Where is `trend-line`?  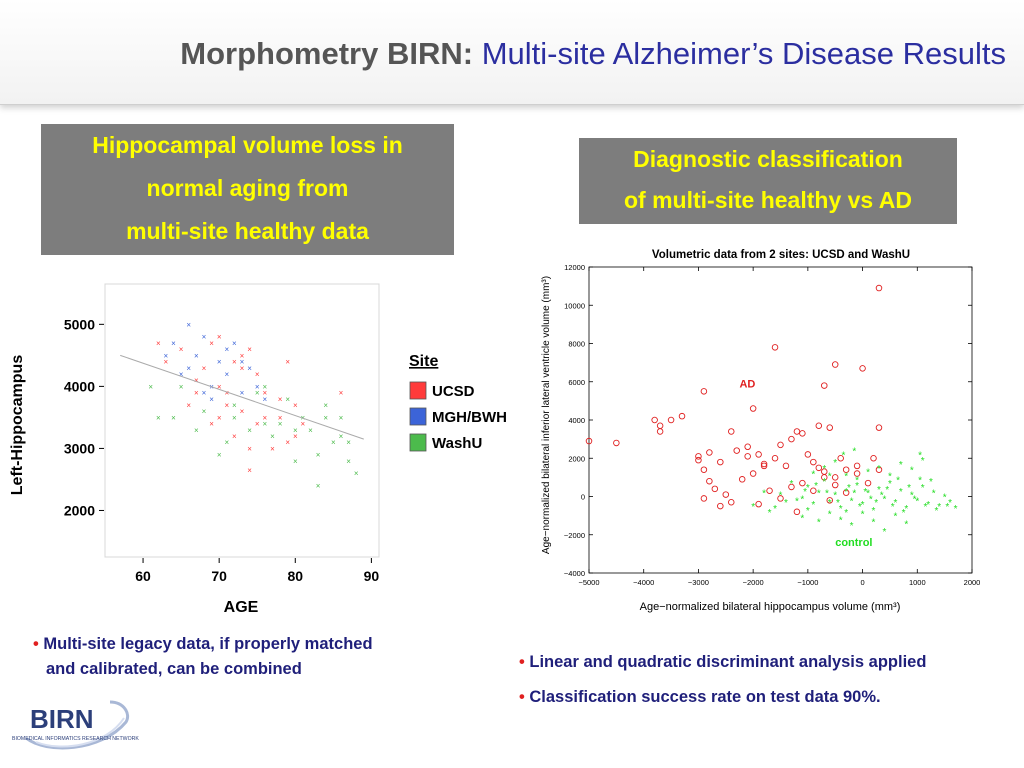 trend-line is located at coordinates (242, 397).